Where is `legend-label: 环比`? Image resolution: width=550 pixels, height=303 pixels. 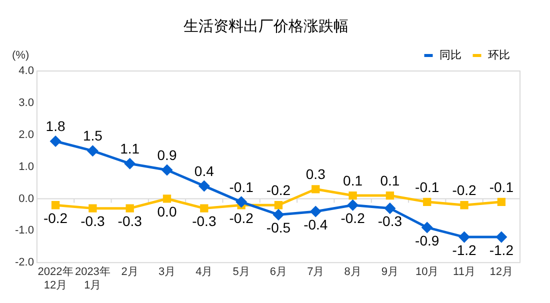
legend-label: 环比 is located at coordinates (499, 55).